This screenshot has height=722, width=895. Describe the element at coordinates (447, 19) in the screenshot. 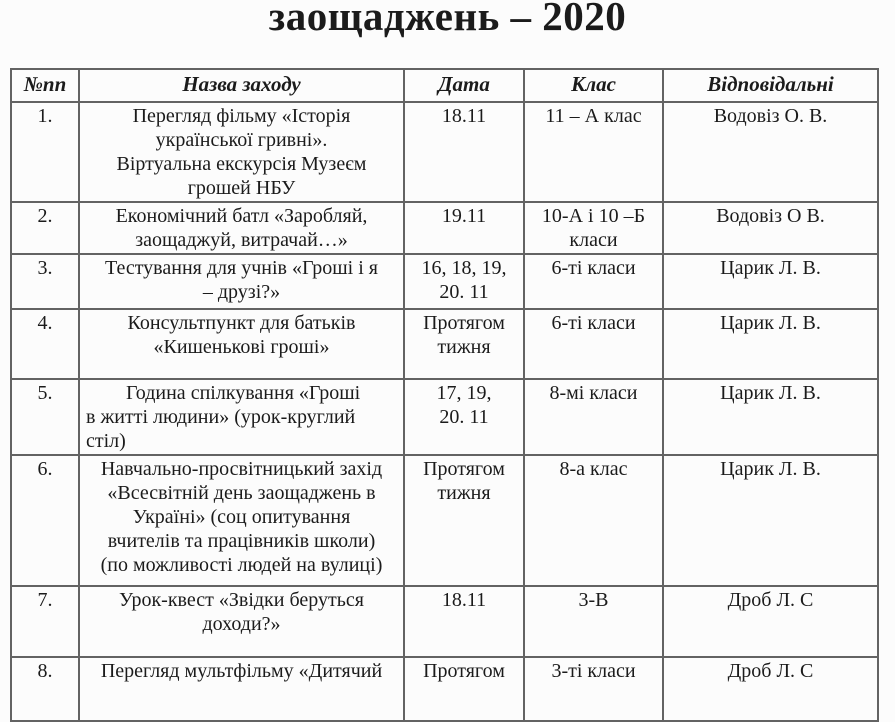

I see `page-title: заощаджень – 2020` at that location.